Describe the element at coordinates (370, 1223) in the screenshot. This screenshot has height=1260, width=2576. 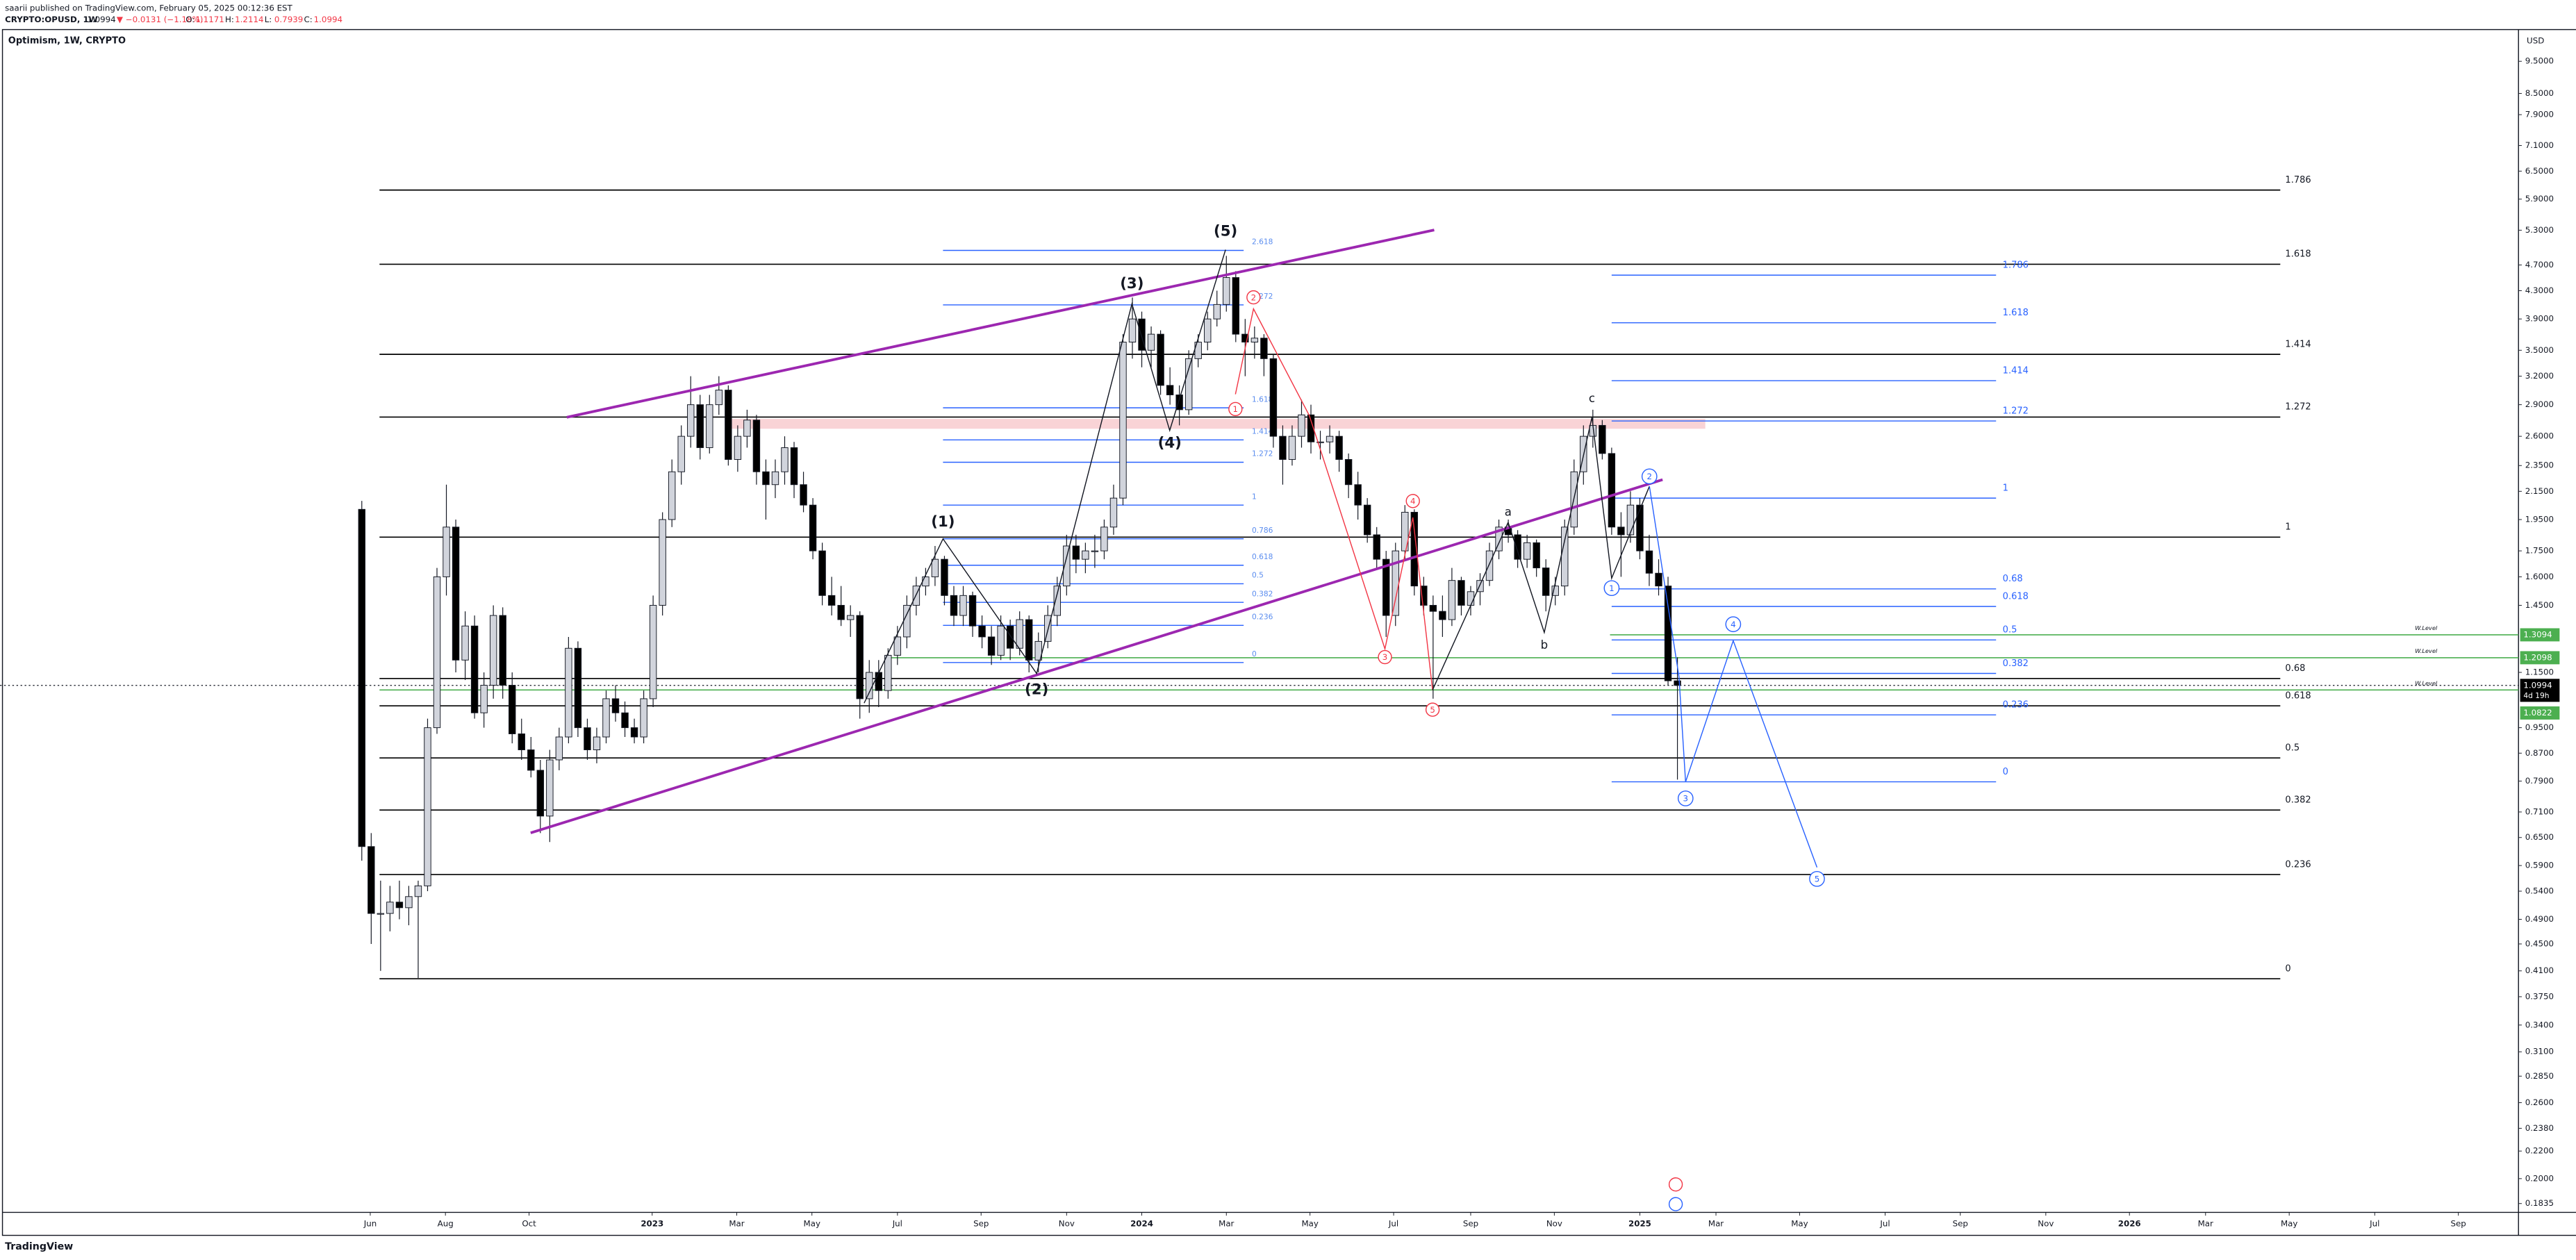
I see `x-tick-label: Jun` at that location.